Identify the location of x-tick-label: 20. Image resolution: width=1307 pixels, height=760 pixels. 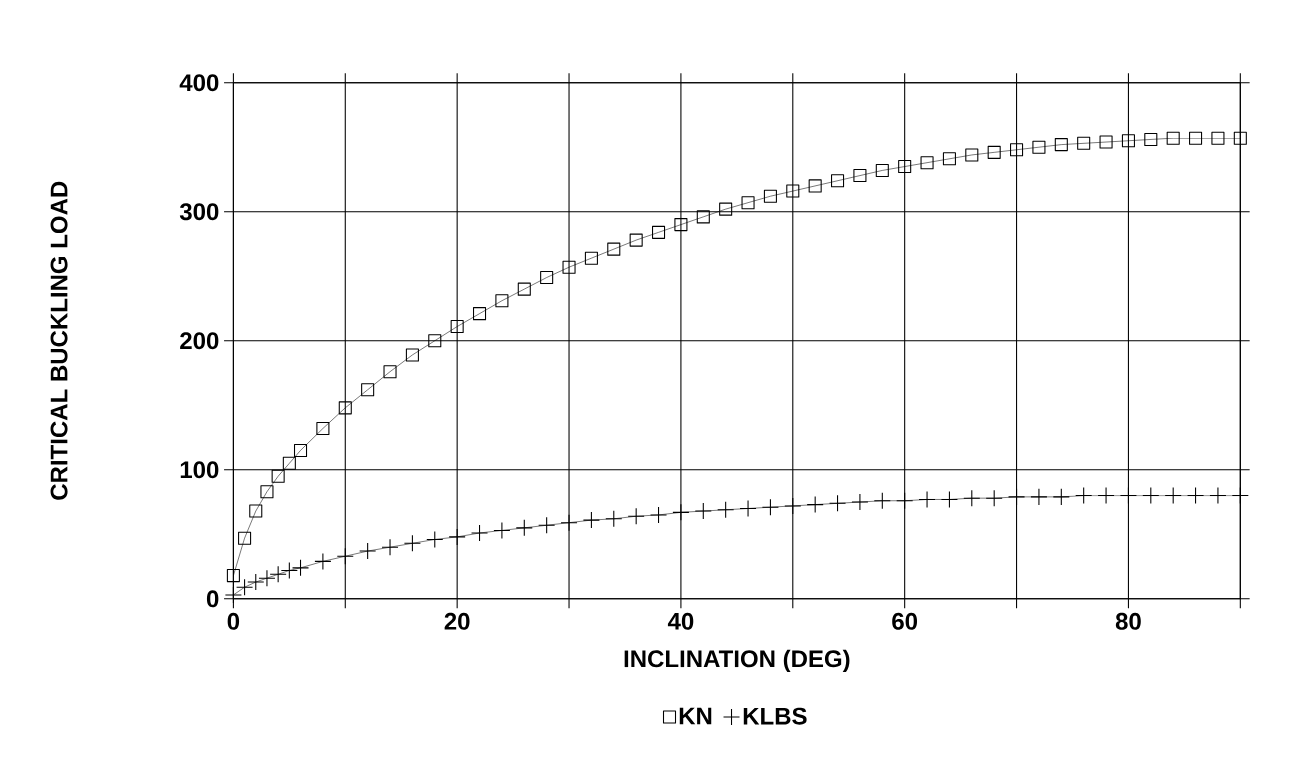
(457, 621).